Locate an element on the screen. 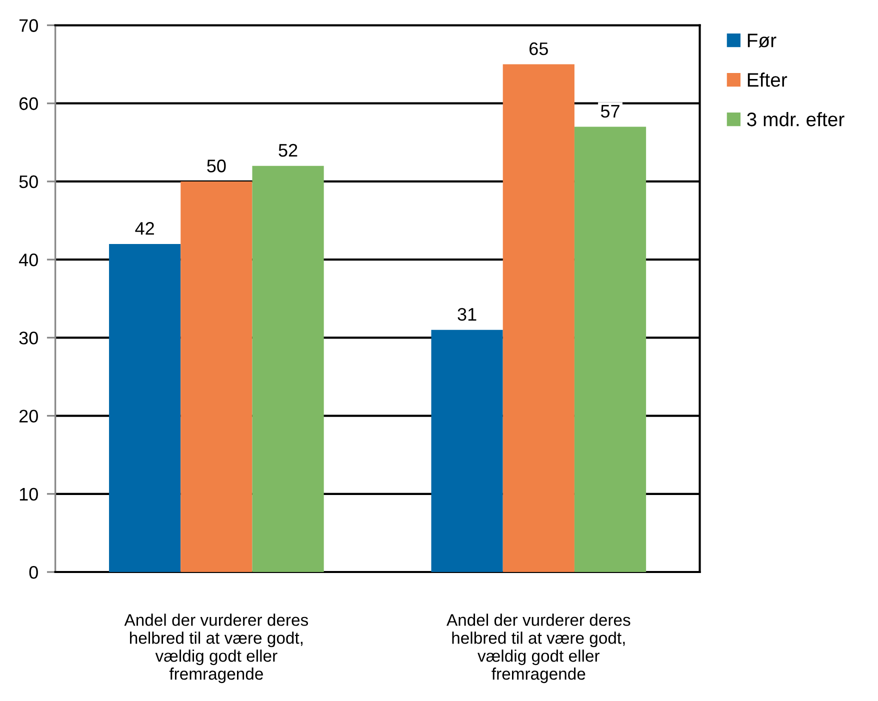 The height and width of the screenshot is (701, 878). y-tick-label: 10 is located at coordinates (29, 494).